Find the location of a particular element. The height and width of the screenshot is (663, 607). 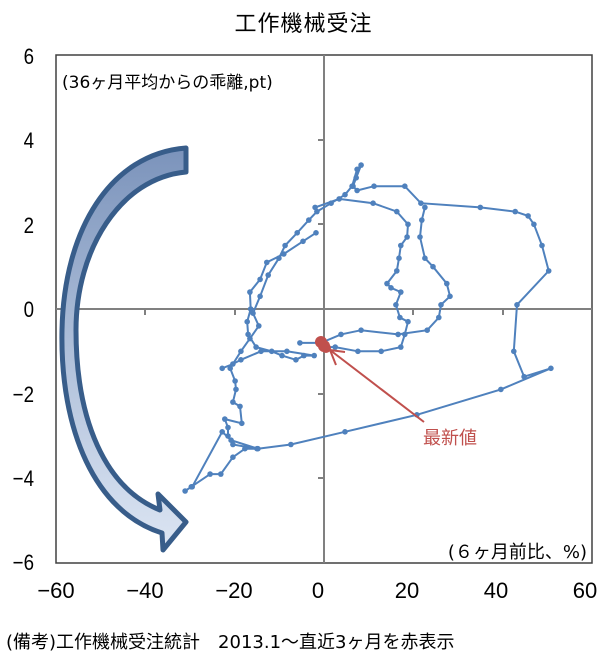

y-tick-2: 2 is located at coordinates (28, 225).